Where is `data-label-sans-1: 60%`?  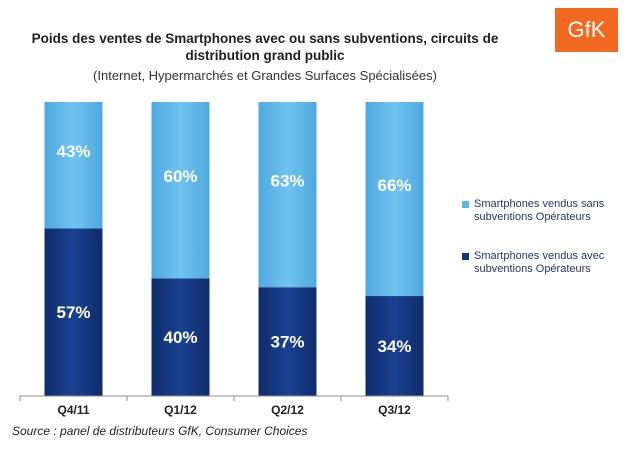 data-label-sans-1: 60% is located at coordinates (180, 176).